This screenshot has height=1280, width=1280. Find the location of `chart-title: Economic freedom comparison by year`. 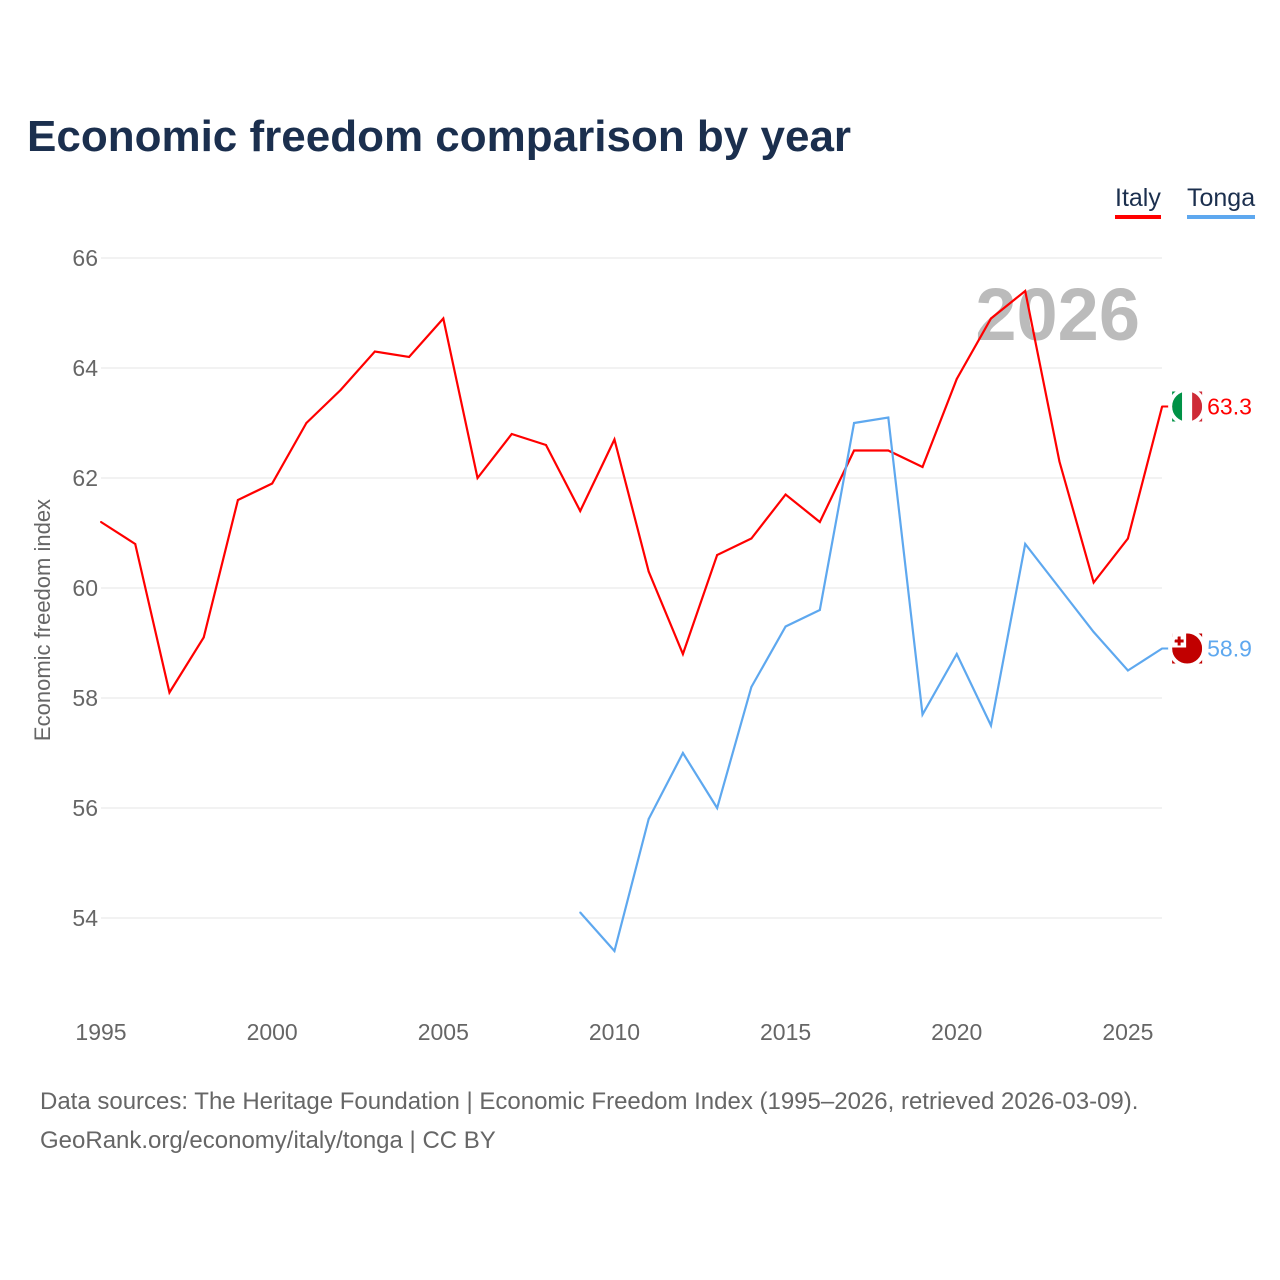

chart-title: Economic freedom comparison by year is located at coordinates (439, 136).